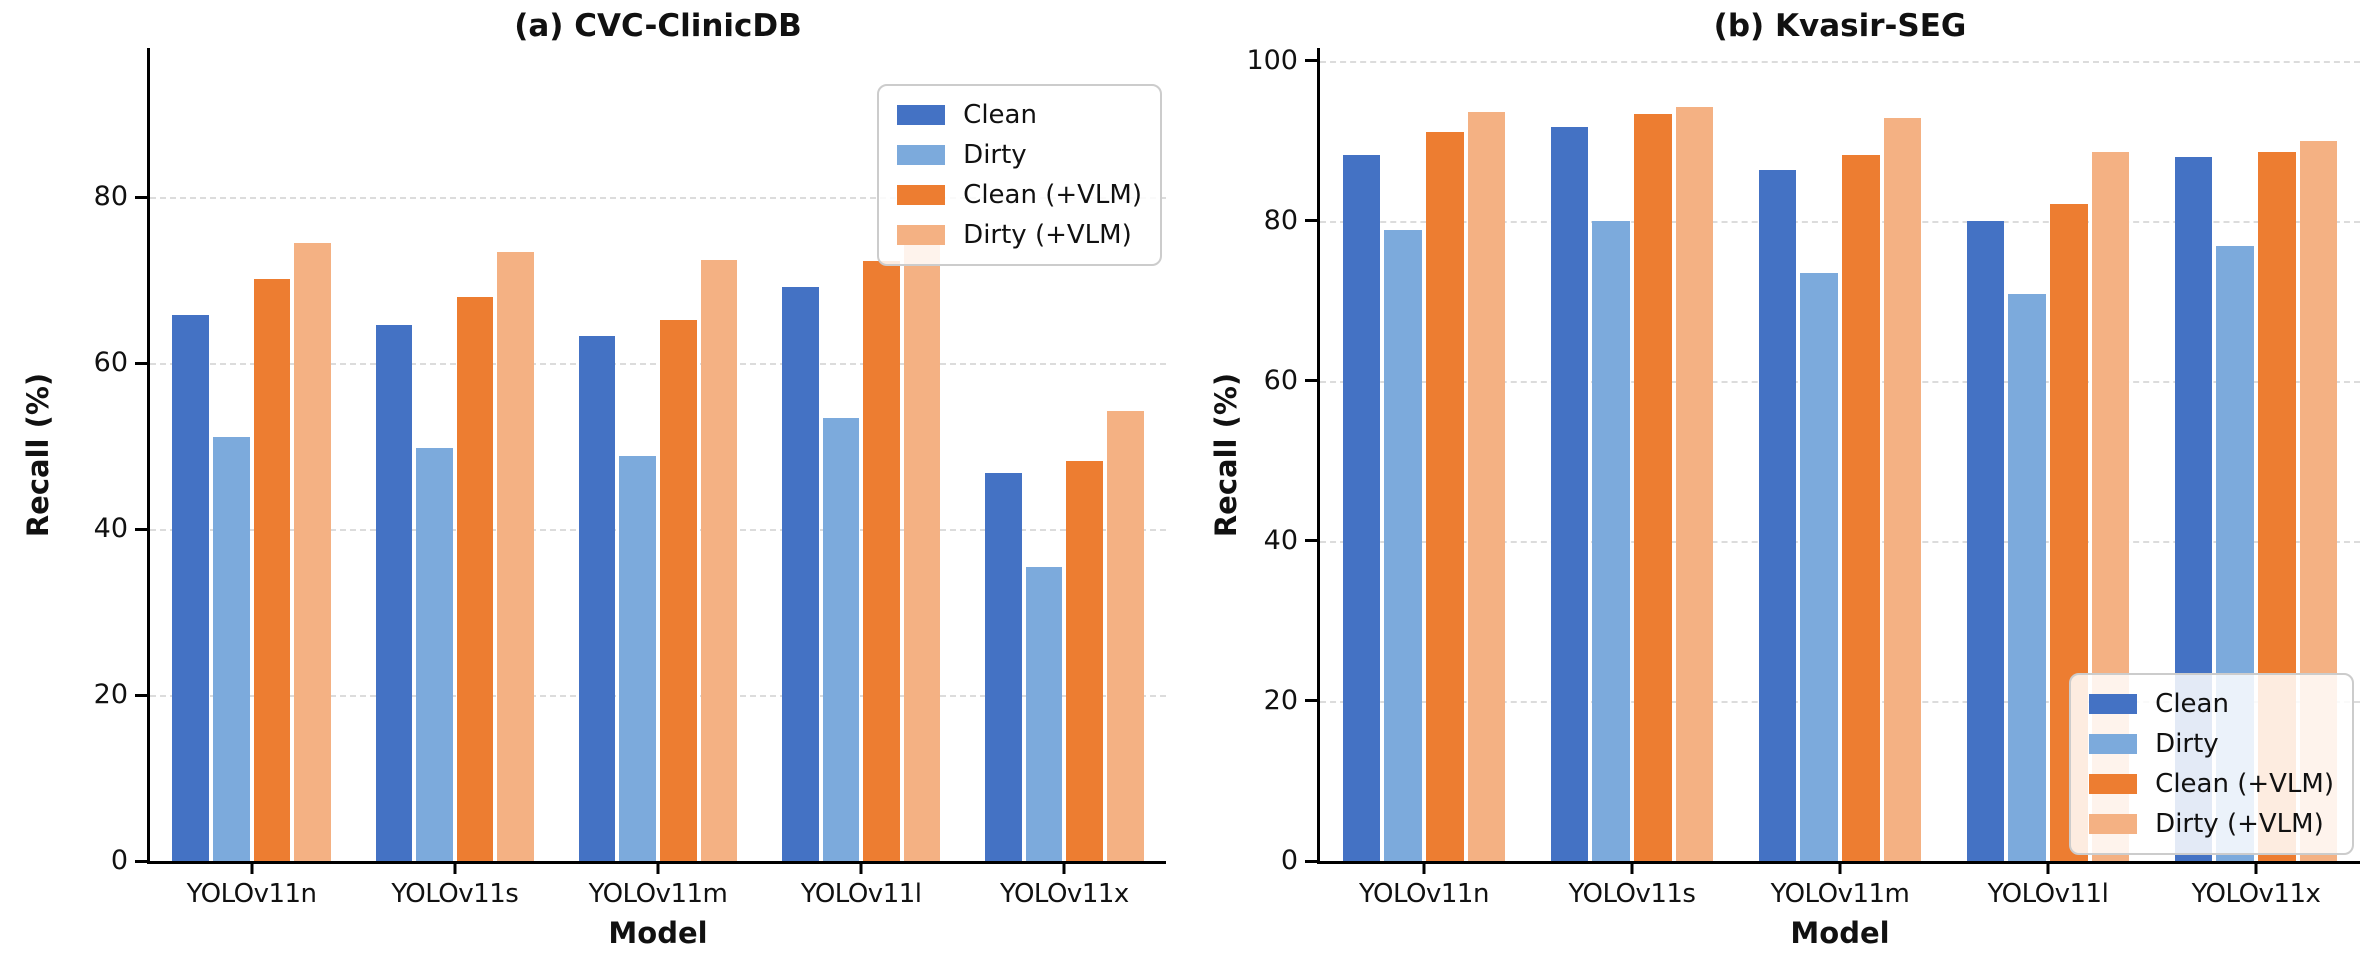  What do you see at coordinates (1280, 220) in the screenshot?
I see `y-tick-label-80: 80` at bounding box center [1280, 220].